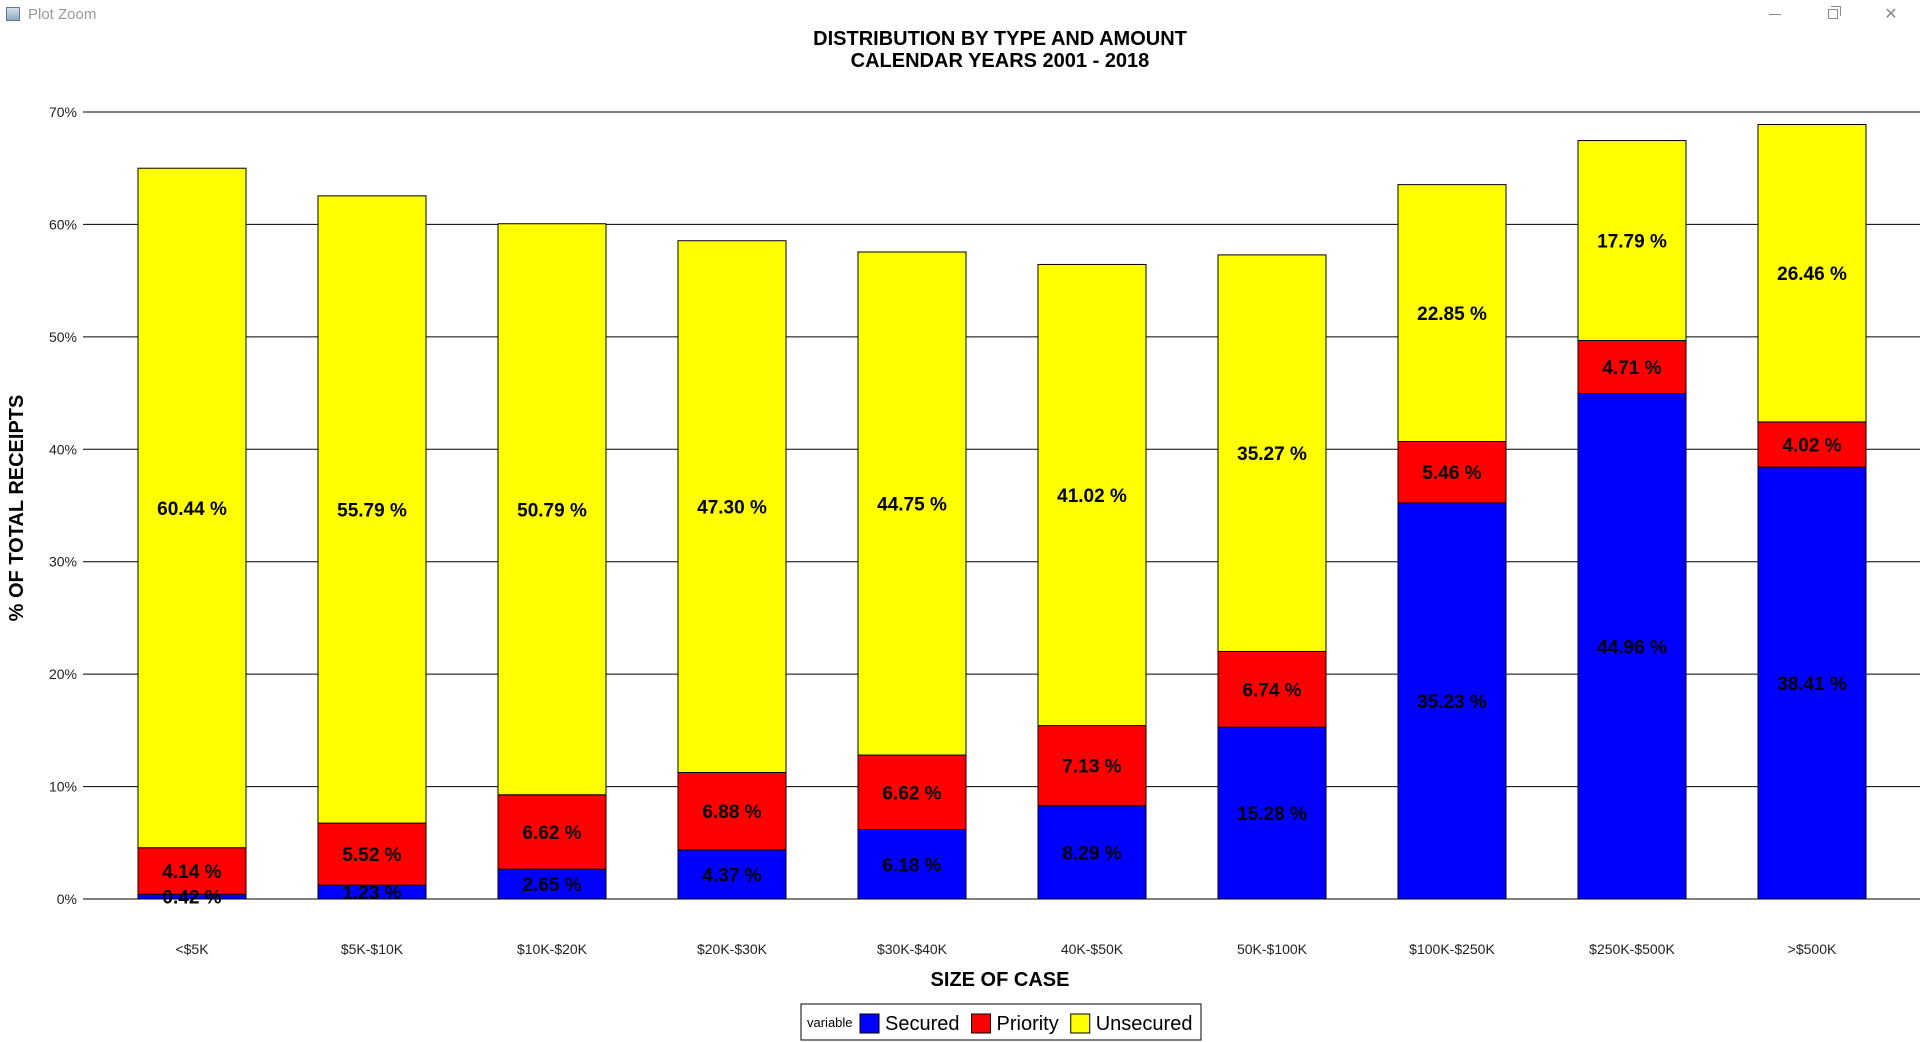  I want to click on data-label: 6.88 %, so click(731, 812).